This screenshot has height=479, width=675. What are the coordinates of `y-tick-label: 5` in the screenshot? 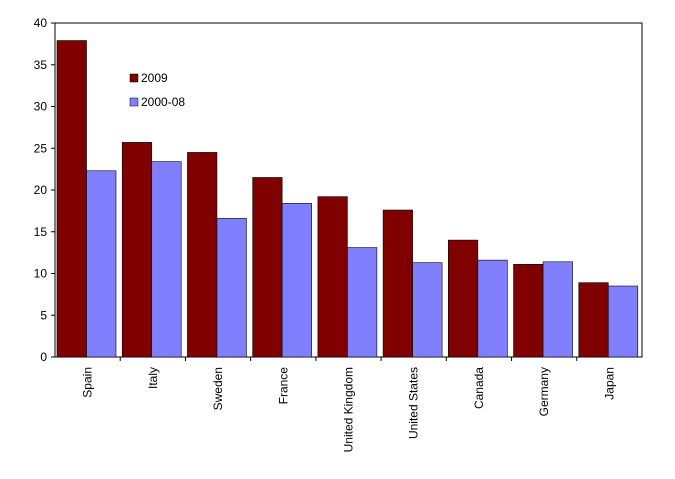 It's located at (43, 315).